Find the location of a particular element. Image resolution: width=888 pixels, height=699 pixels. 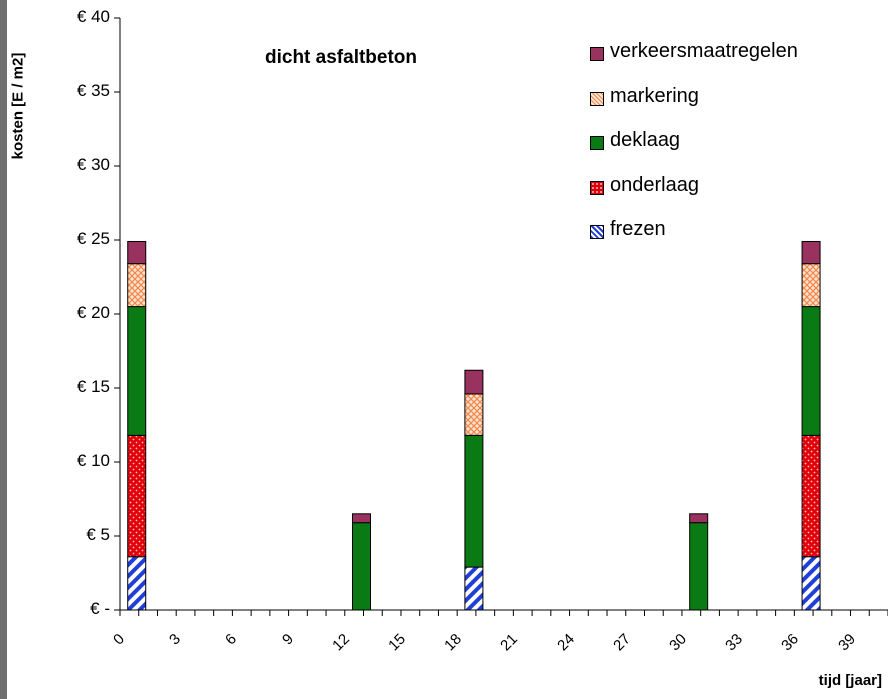

y-tick-label: € - is located at coordinates (100, 608).